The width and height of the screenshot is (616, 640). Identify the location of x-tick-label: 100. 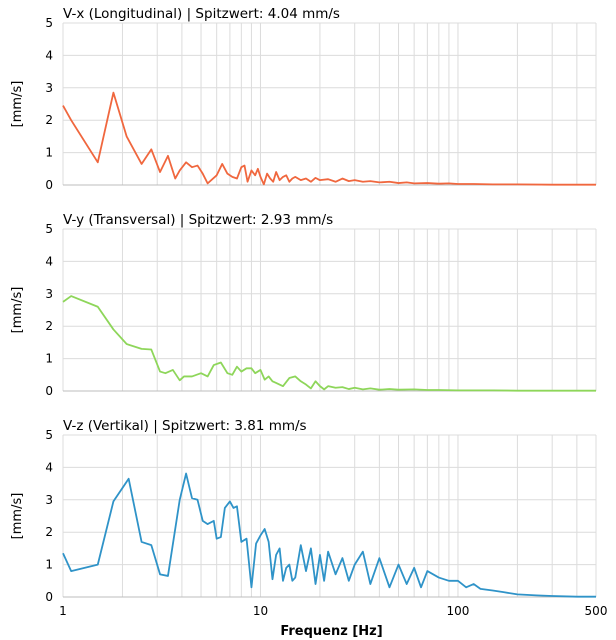
(458, 611).